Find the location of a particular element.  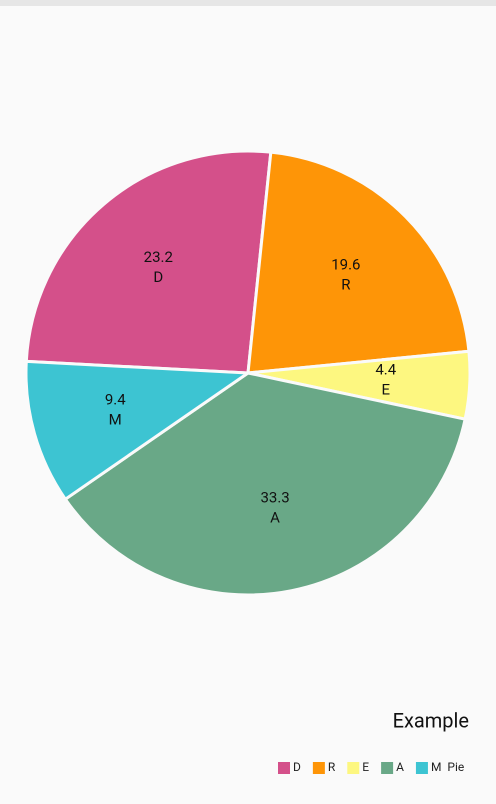

legend-label: E is located at coordinates (365, 767).